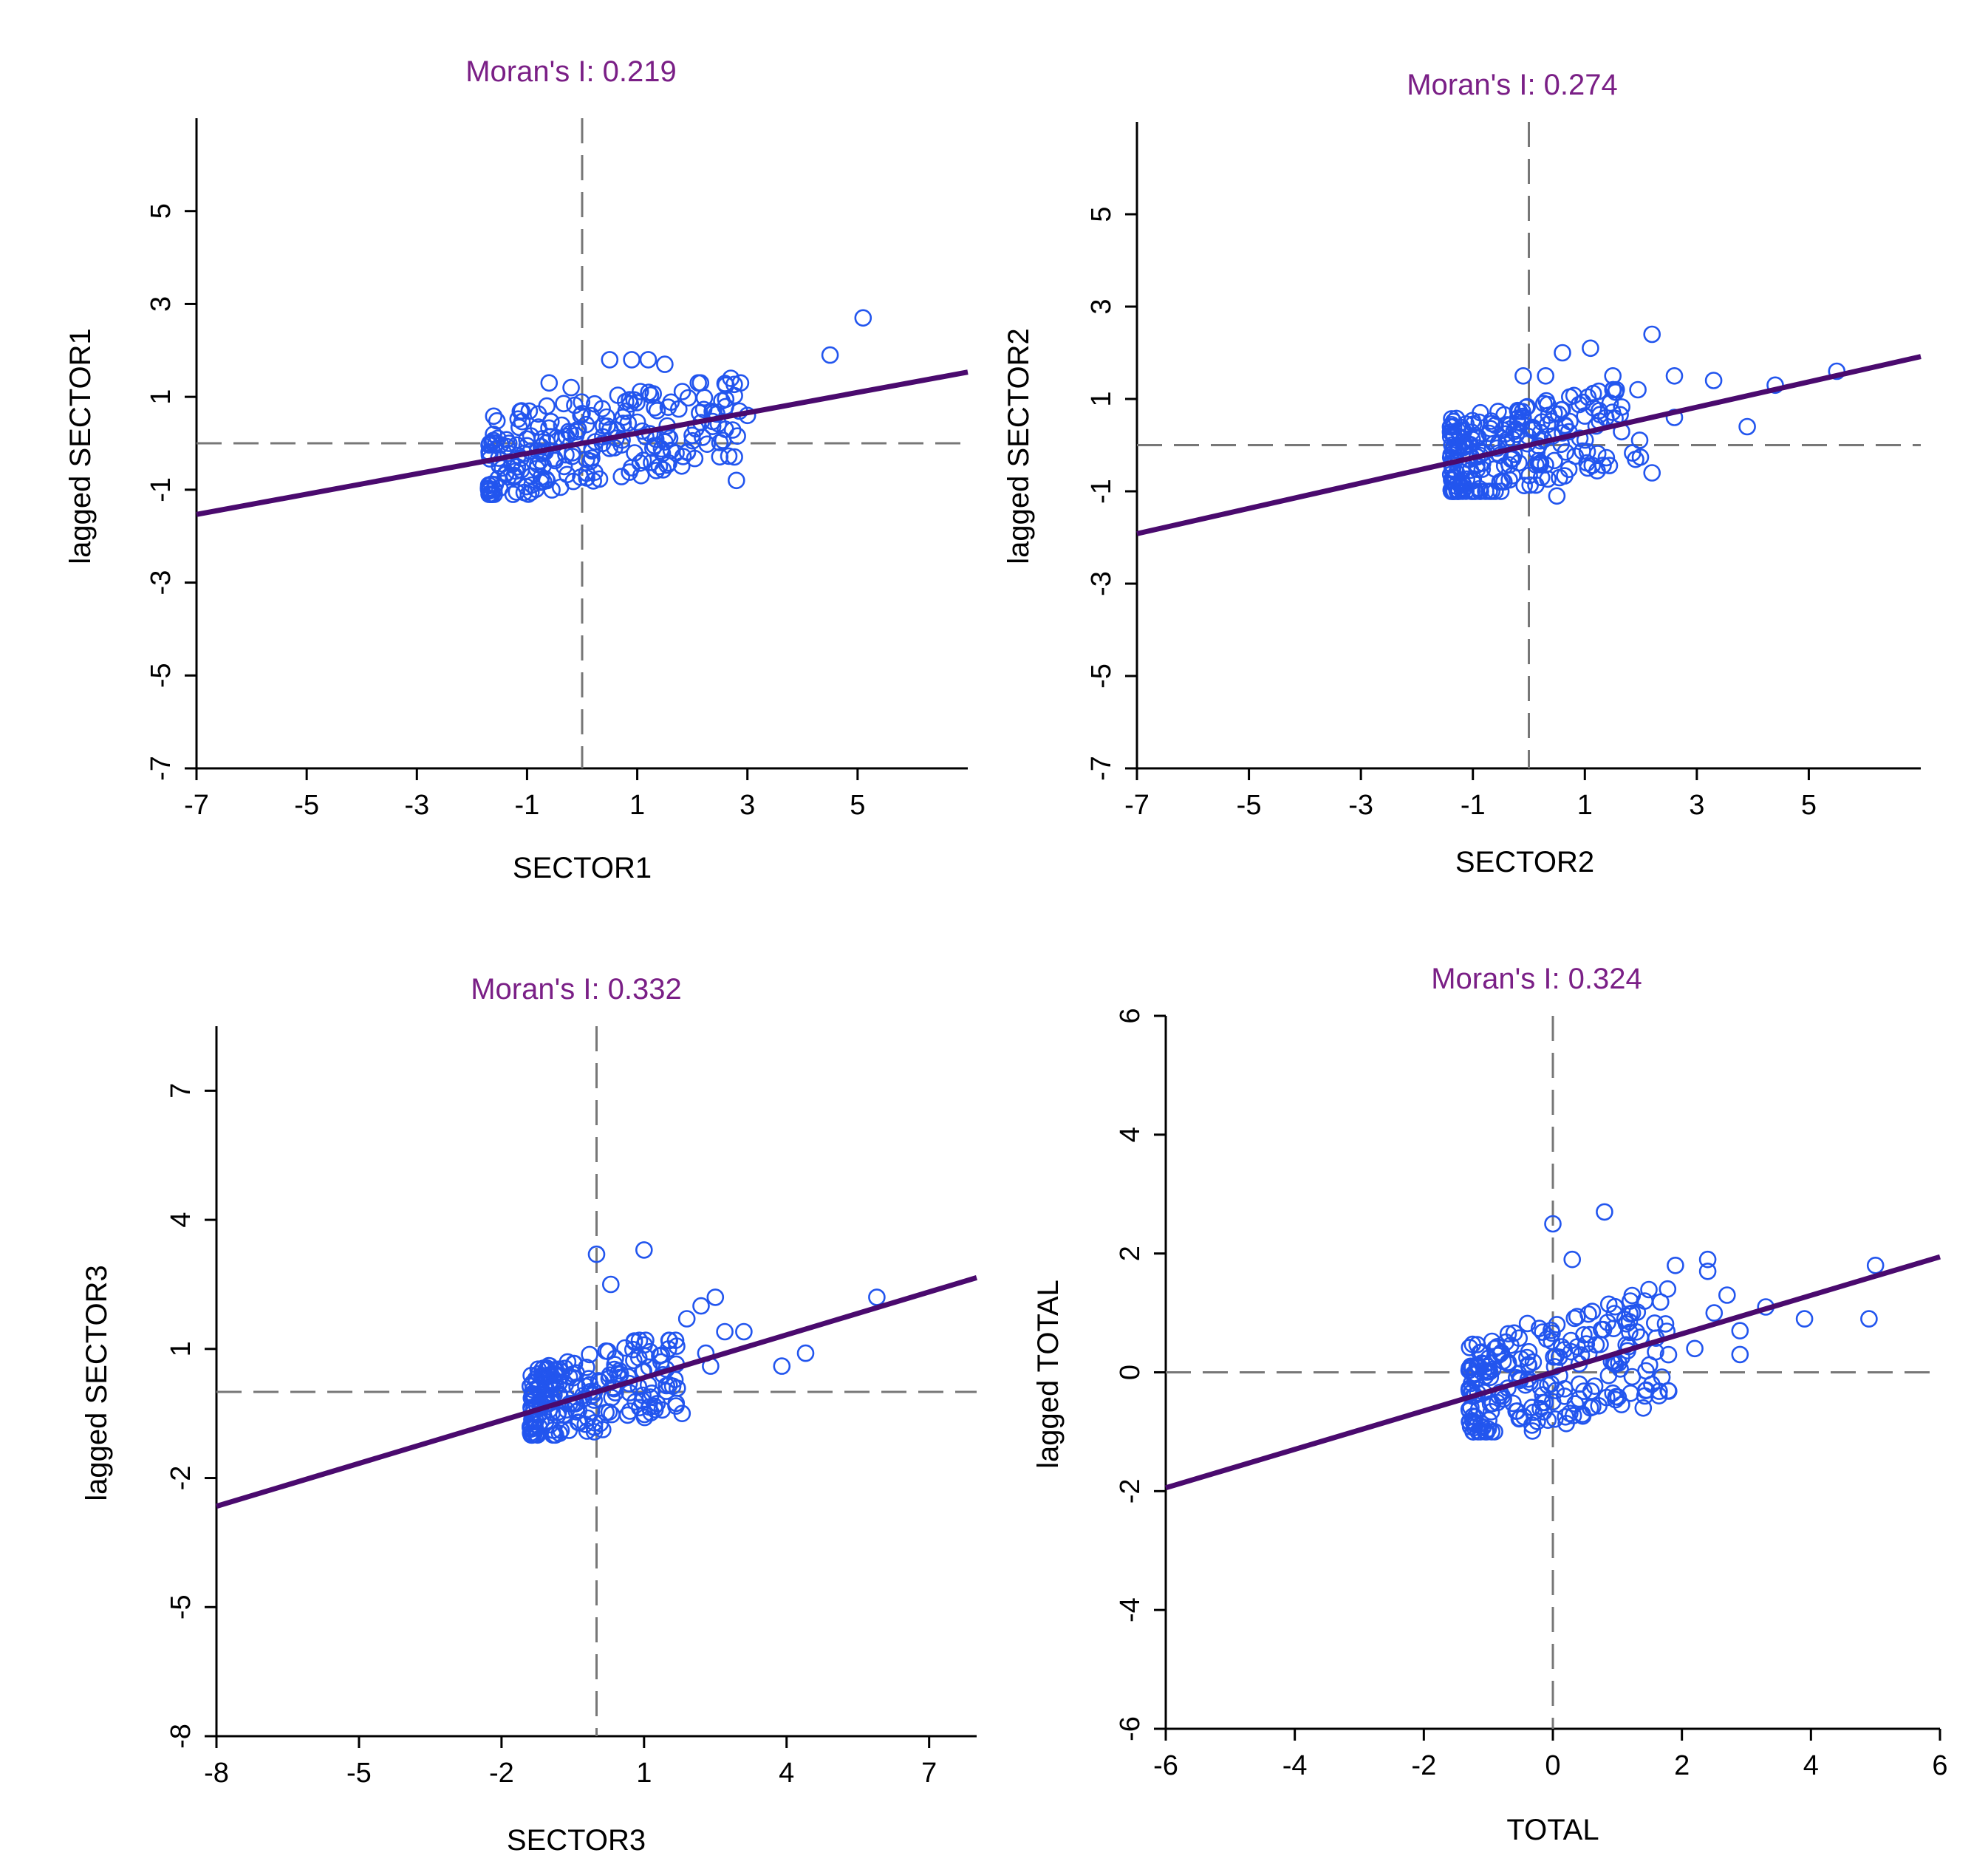 This screenshot has height=1864, width=1988. Describe the element at coordinates (501, 1774) in the screenshot. I see `x-tick-label: -2` at that location.